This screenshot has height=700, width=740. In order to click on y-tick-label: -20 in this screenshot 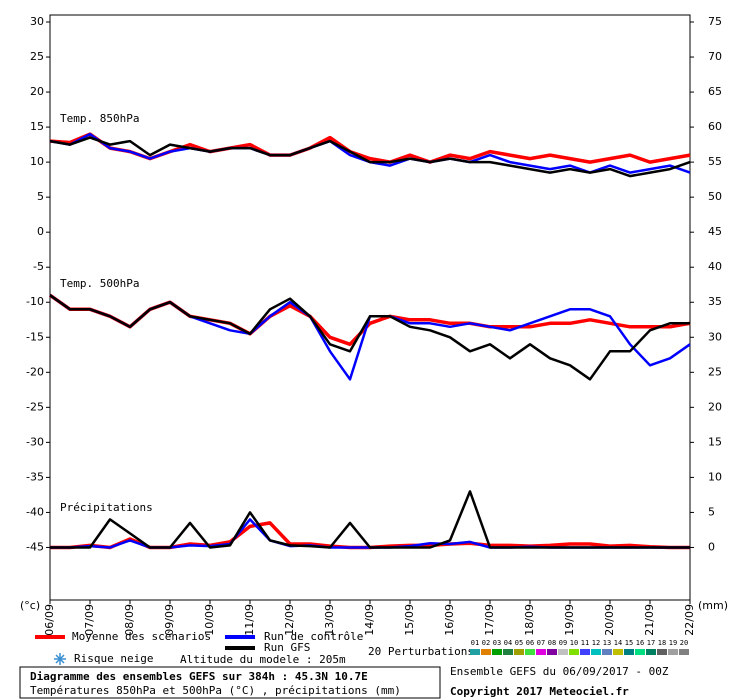, I will do `click(35, 371)`.